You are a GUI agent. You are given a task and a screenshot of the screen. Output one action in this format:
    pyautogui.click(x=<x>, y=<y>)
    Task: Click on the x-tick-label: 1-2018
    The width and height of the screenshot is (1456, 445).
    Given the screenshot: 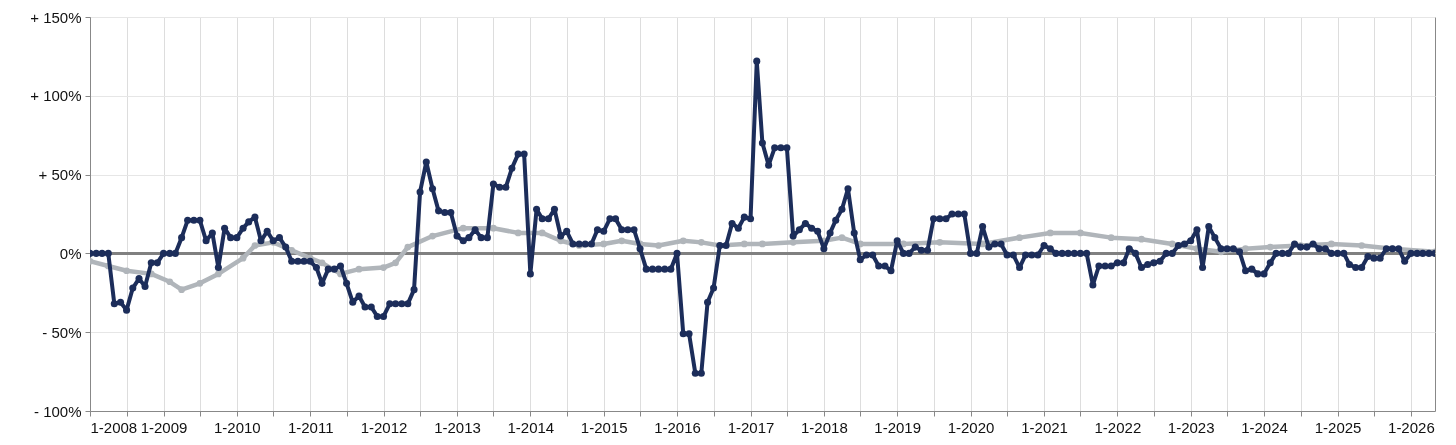 What is the action you would take?
    pyautogui.click(x=824, y=427)
    